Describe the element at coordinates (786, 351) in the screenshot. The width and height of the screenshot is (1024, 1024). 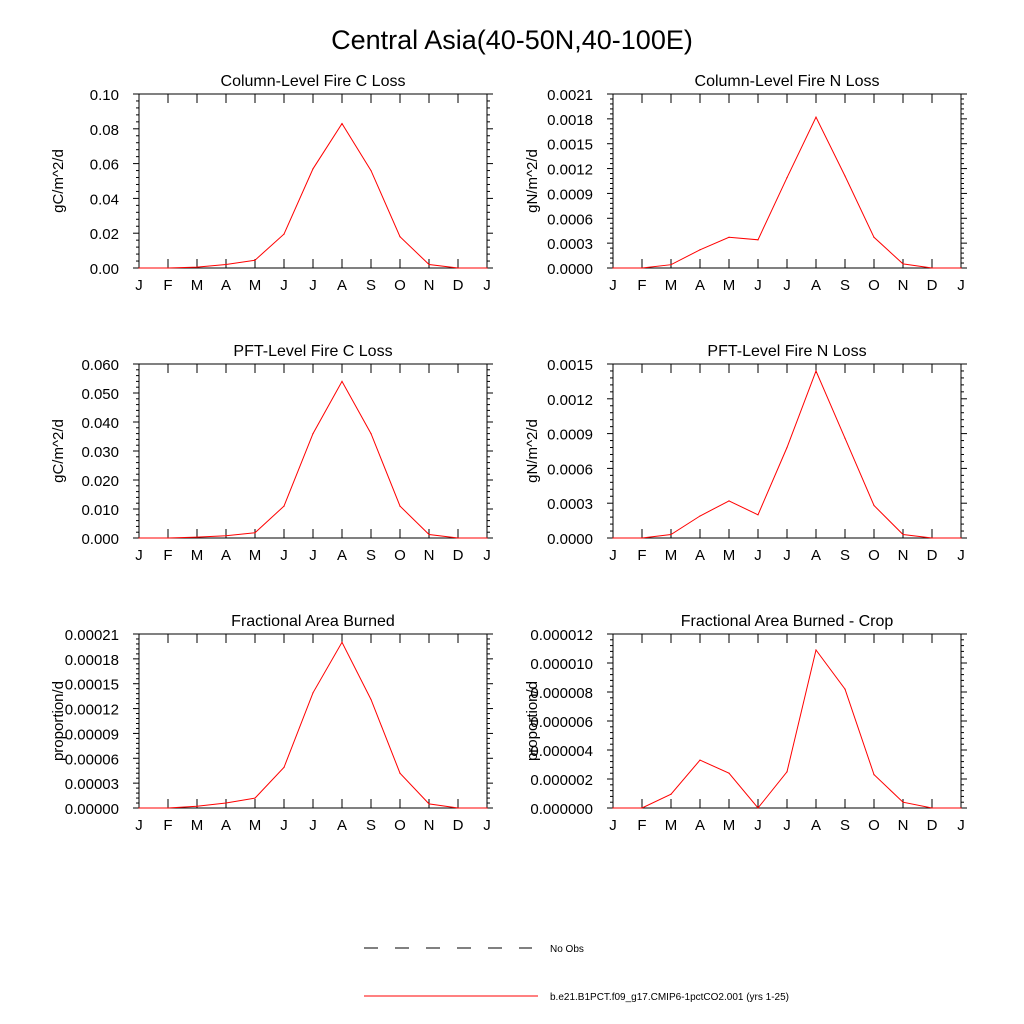
I see `panel-title: PFT-Level Fire N Loss` at that location.